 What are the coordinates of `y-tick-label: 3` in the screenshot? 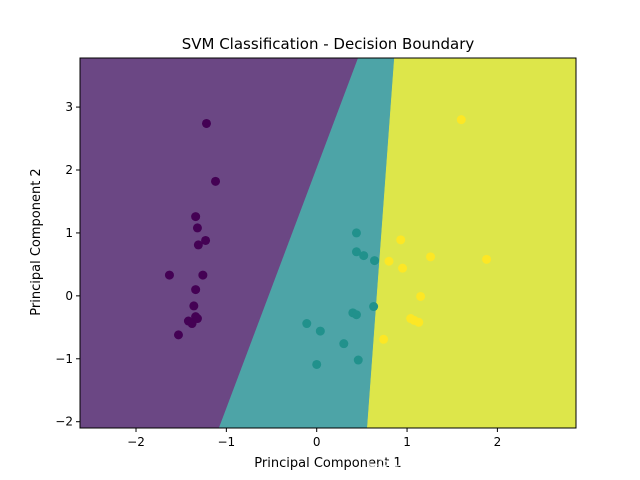 It's located at (69, 107).